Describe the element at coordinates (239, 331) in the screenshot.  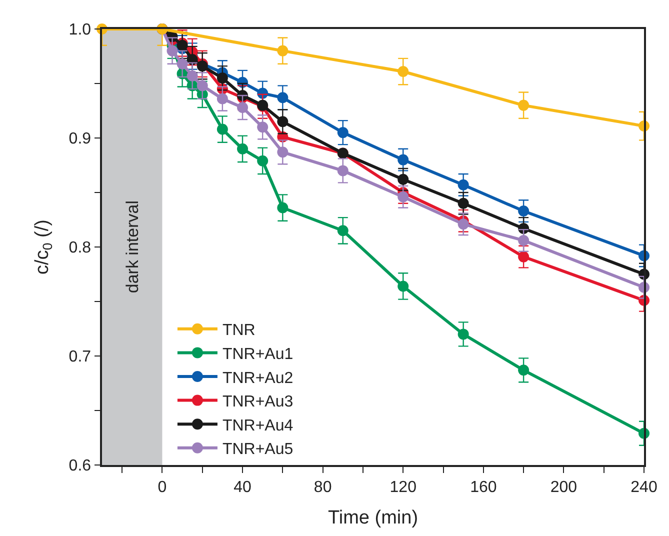
I see `legend-label: TNR` at that location.